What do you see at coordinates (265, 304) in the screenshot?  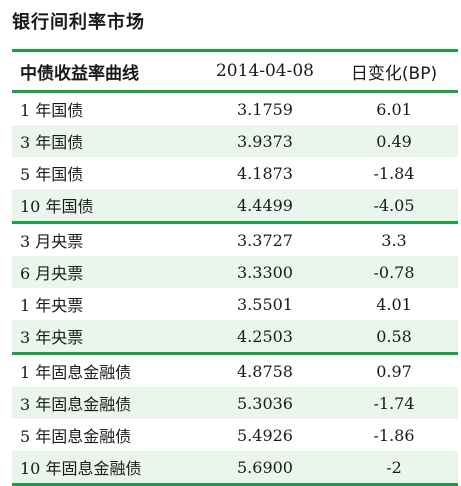 I see `row-value: 3.5501` at bounding box center [265, 304].